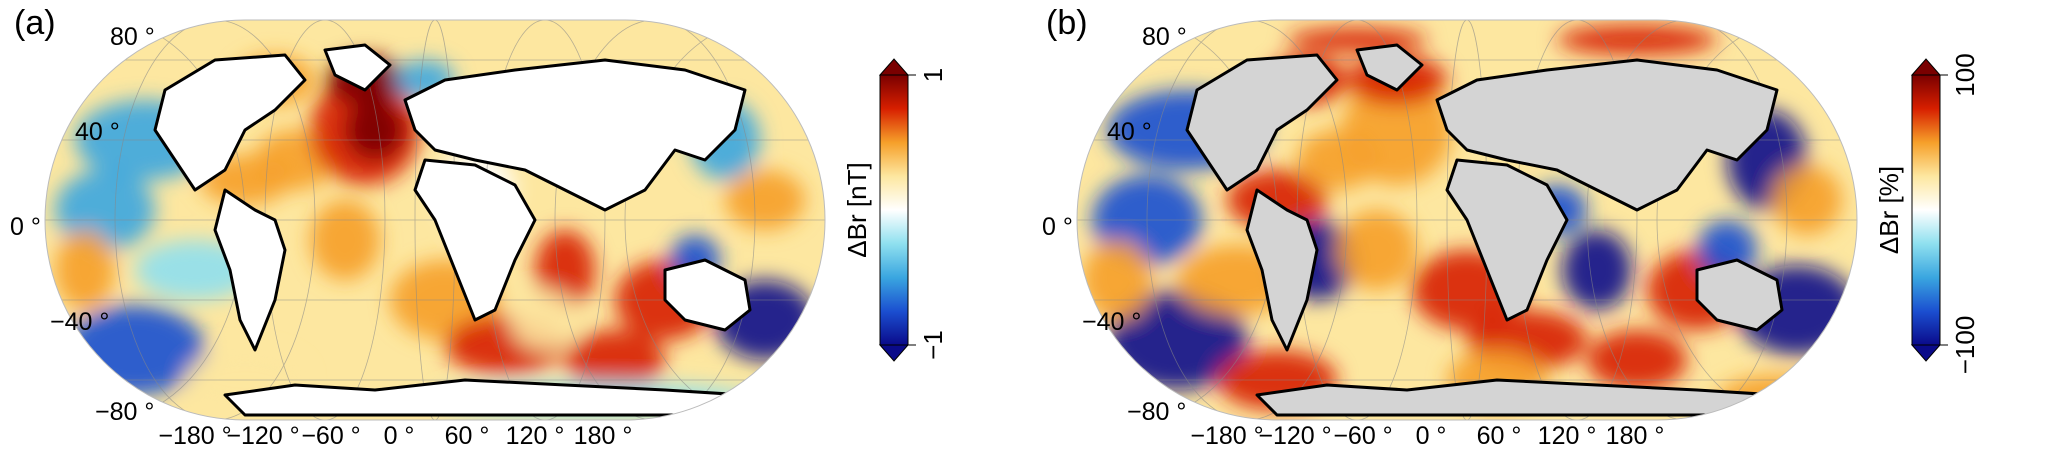  I want to click on panel-label: (b), so click(1067, 23).